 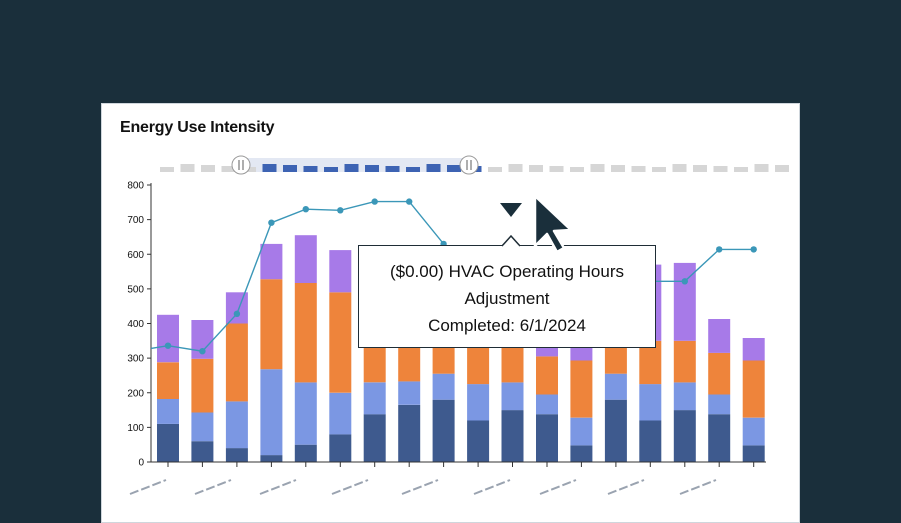 I want to click on y-tick-label: 200, so click(x=135, y=393).